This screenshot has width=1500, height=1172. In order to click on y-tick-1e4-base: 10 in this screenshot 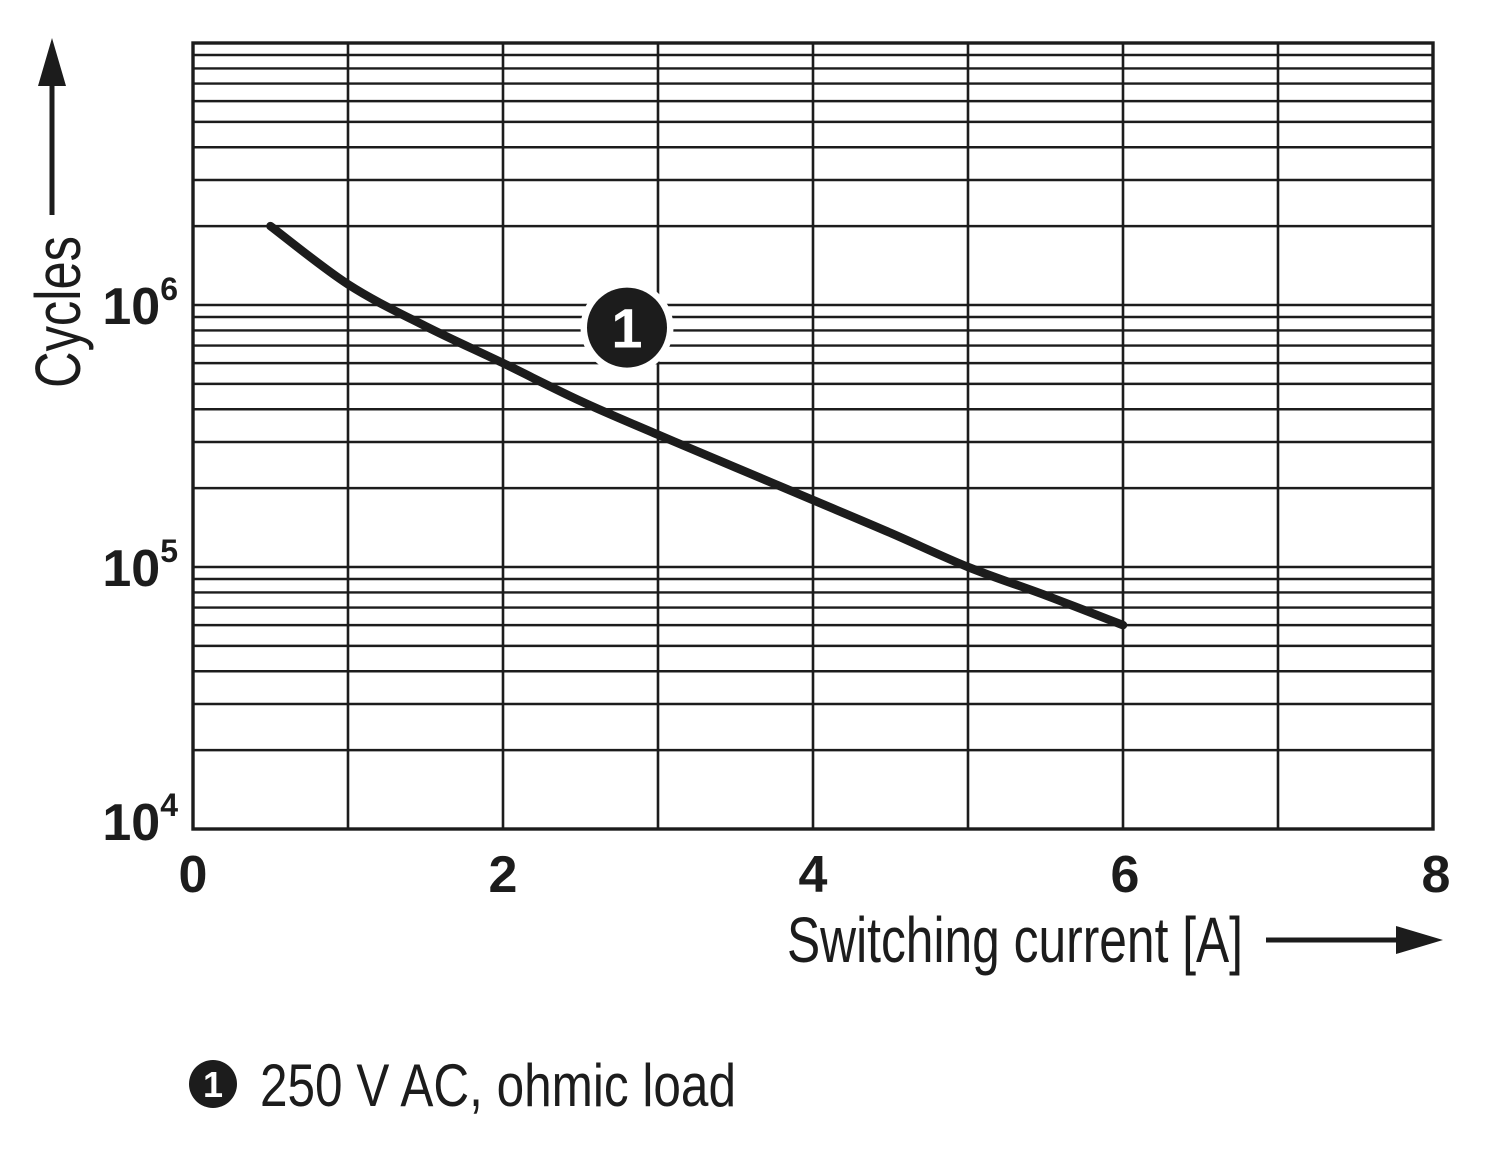, I will do `click(131, 823)`.